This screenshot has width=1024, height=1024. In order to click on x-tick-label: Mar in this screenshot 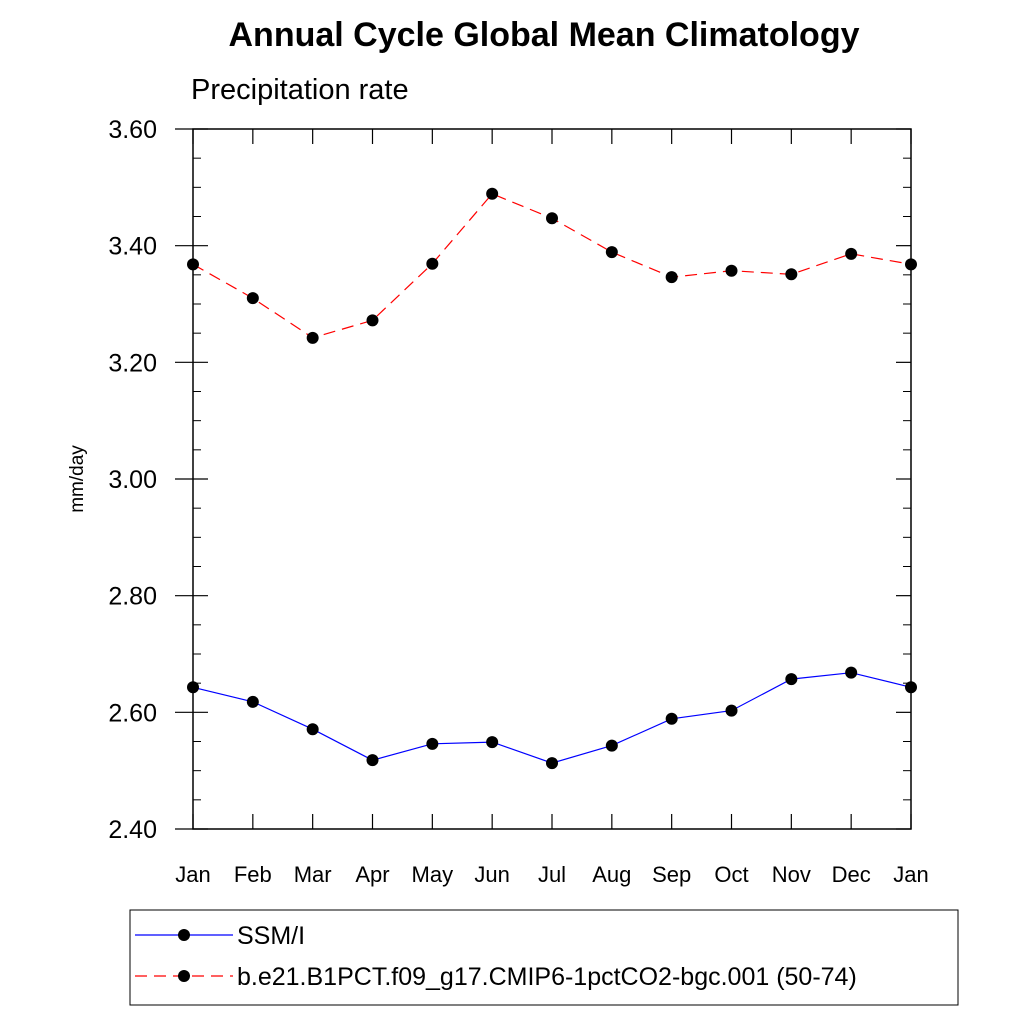, I will do `click(313, 874)`.